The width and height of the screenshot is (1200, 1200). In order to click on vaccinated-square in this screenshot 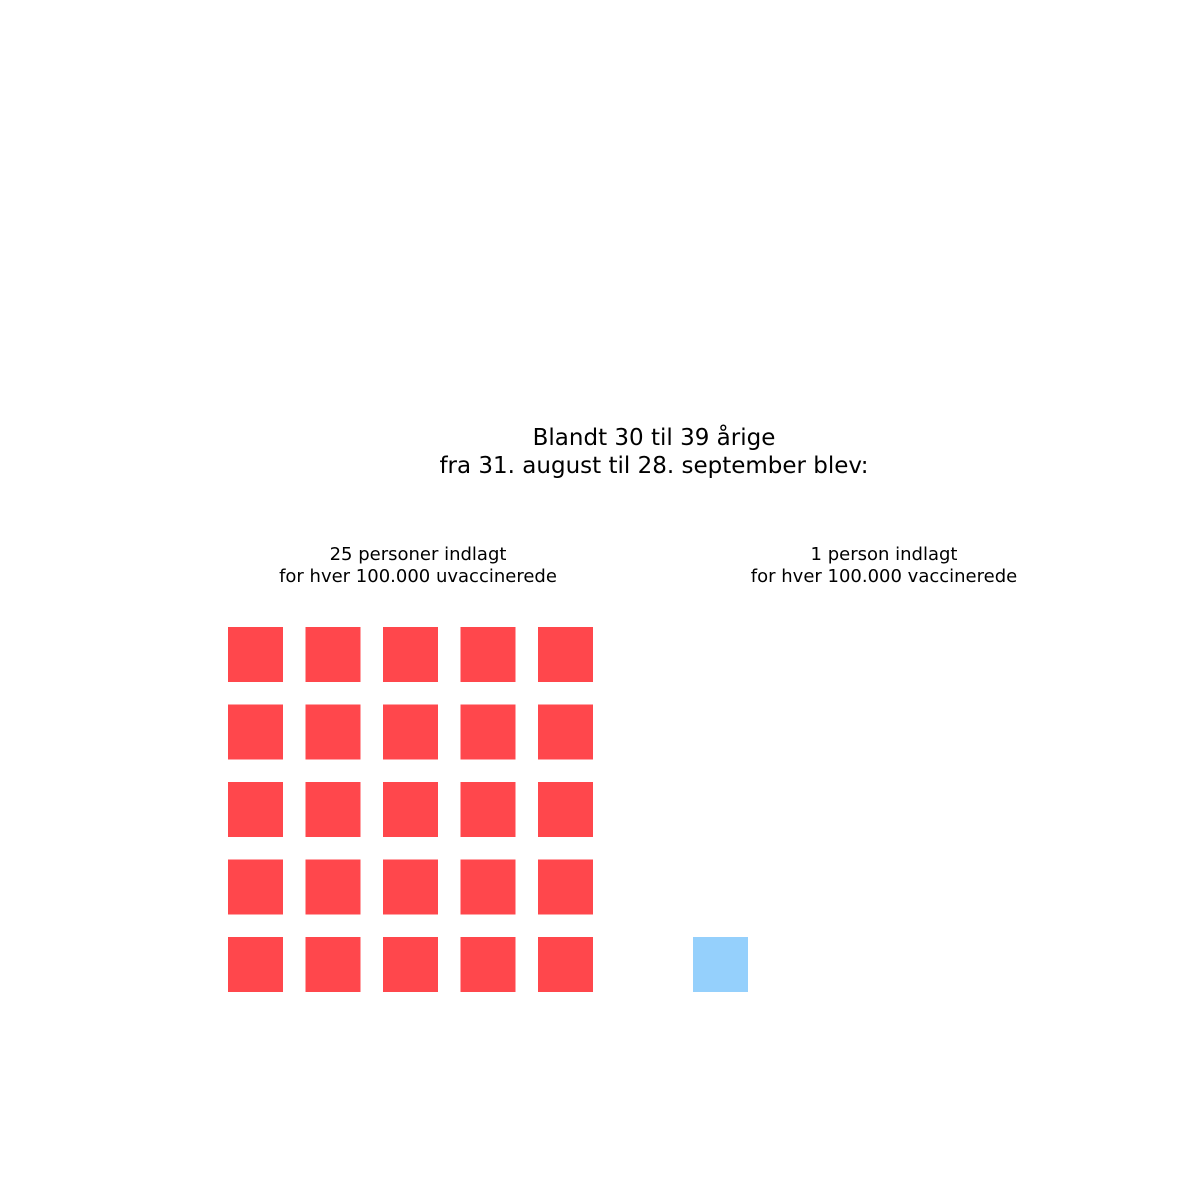, I will do `click(720, 964)`.